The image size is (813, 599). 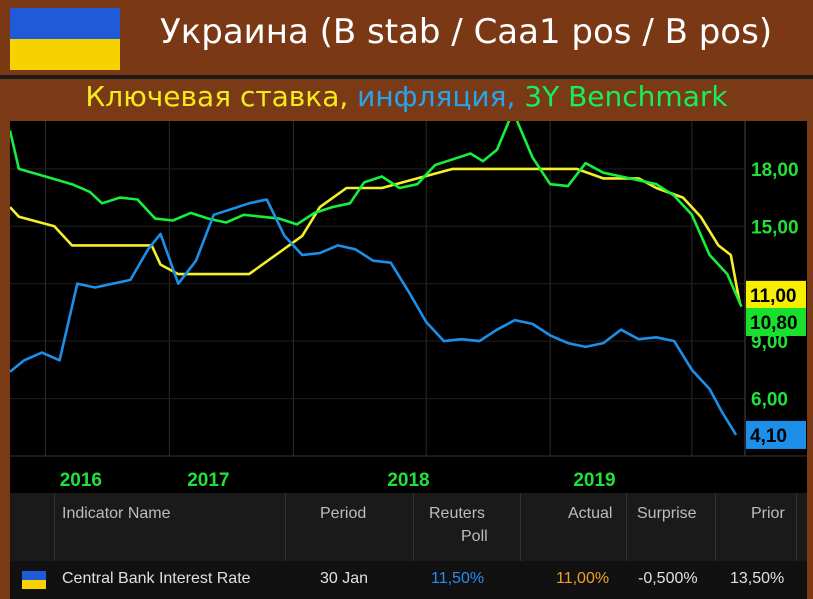 I want to click on cell-surprise: -0,500%, so click(x=668, y=578).